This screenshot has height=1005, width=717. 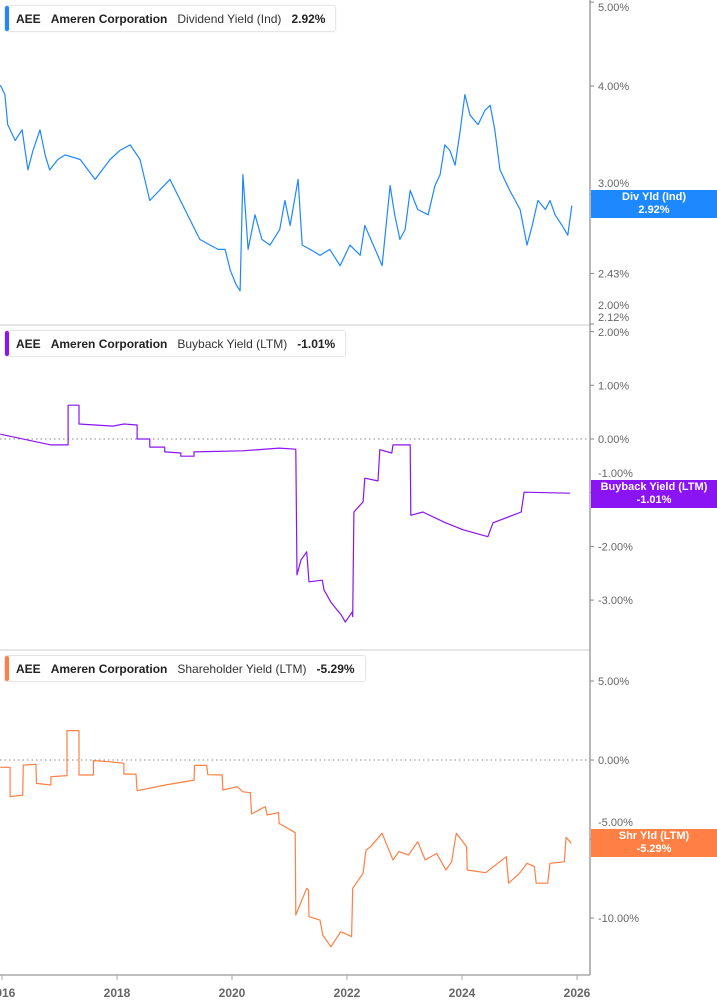 What do you see at coordinates (335, 668) in the screenshot?
I see `legend-value: -5.29%` at bounding box center [335, 668].